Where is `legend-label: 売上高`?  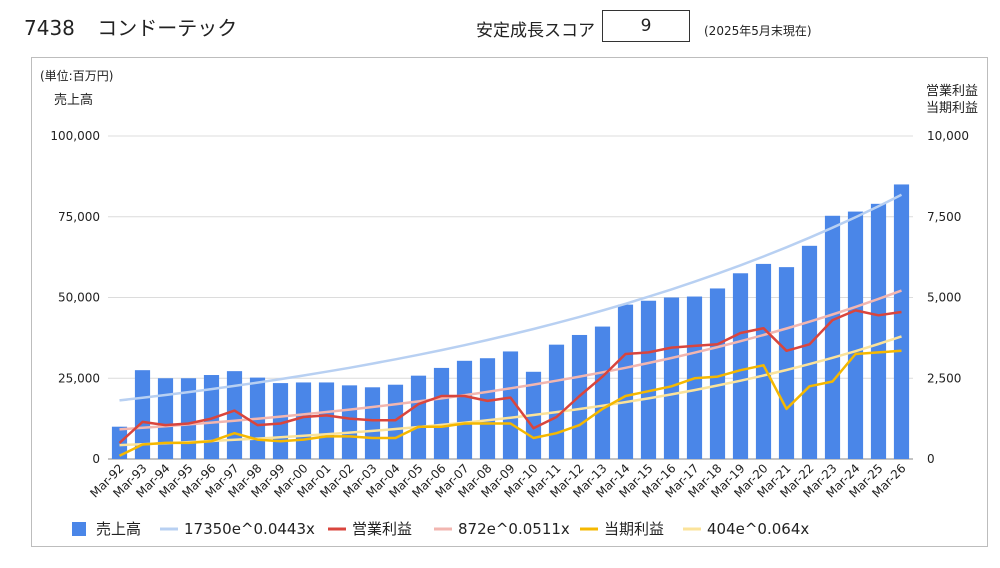 legend-label: 売上高 is located at coordinates (118, 529).